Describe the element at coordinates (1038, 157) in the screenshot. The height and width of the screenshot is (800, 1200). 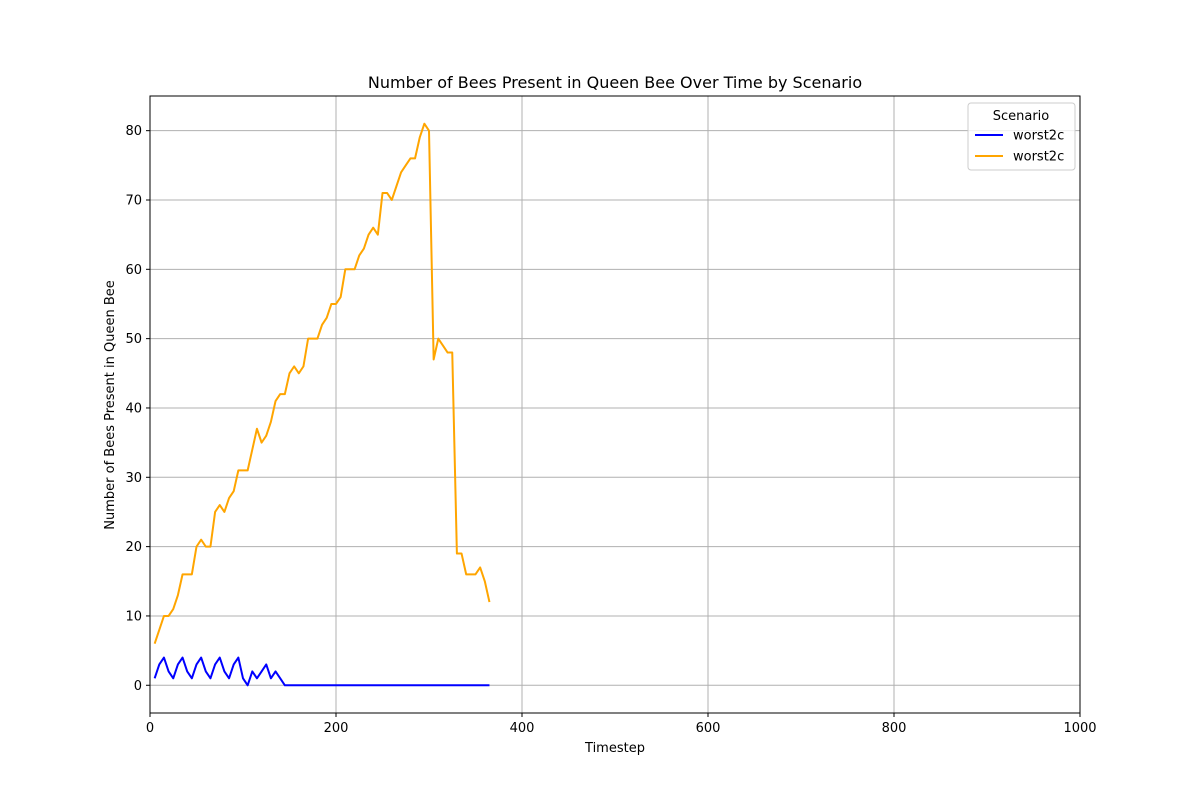
I see `legend-label-2: worst2c` at that location.